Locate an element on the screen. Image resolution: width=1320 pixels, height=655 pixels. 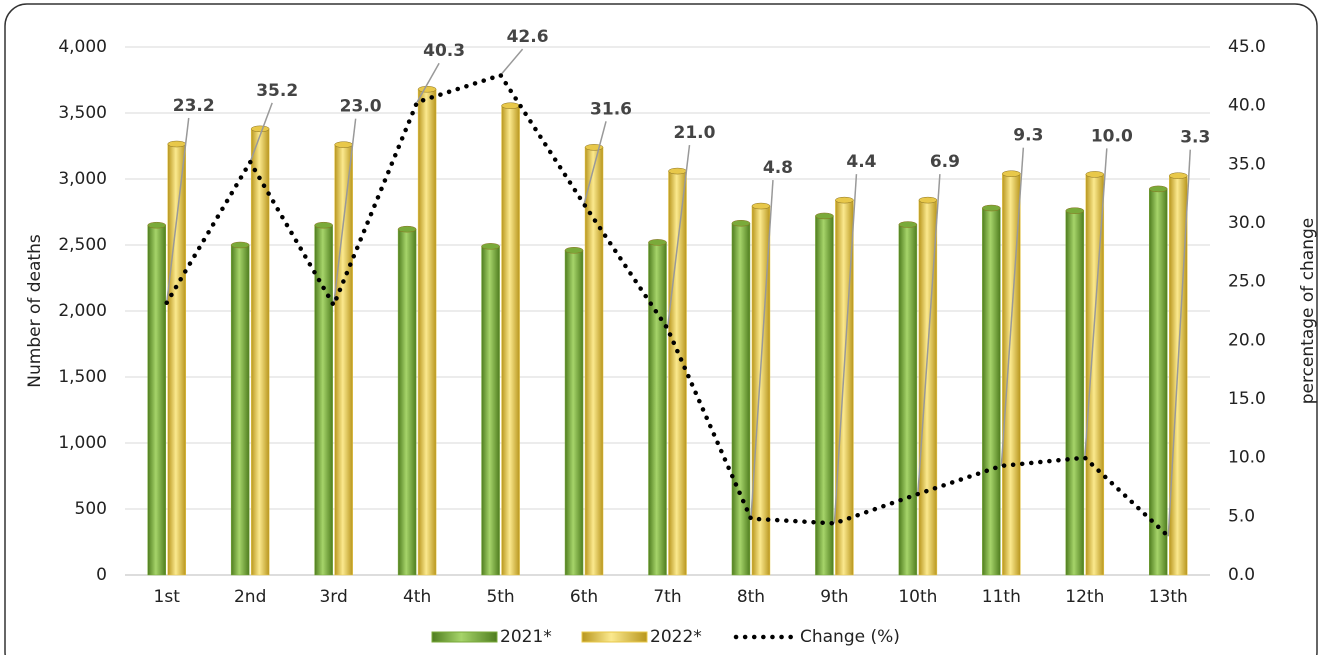
data-label: 40.3 is located at coordinates (444, 51).